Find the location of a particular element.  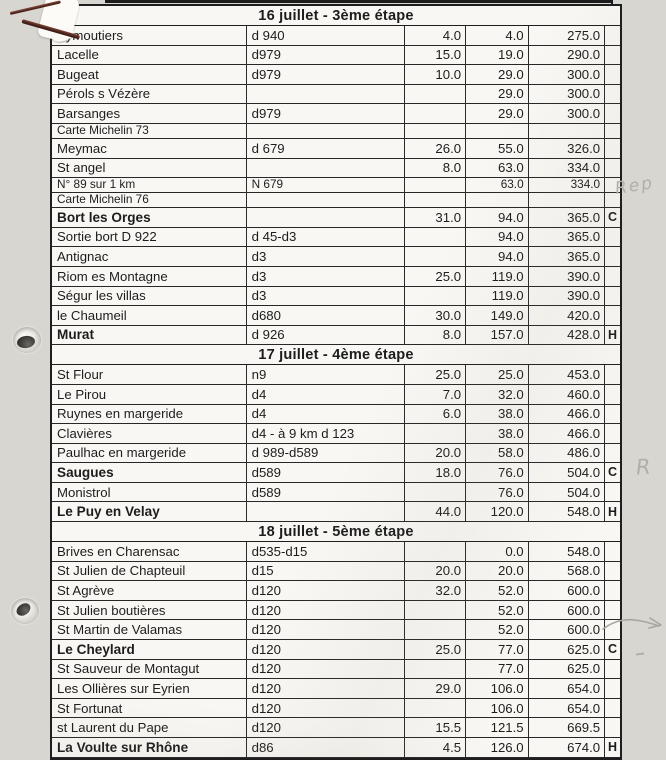

table-row: Bugeat d979 10.0 29.0 300.0 is located at coordinates (336, 75).